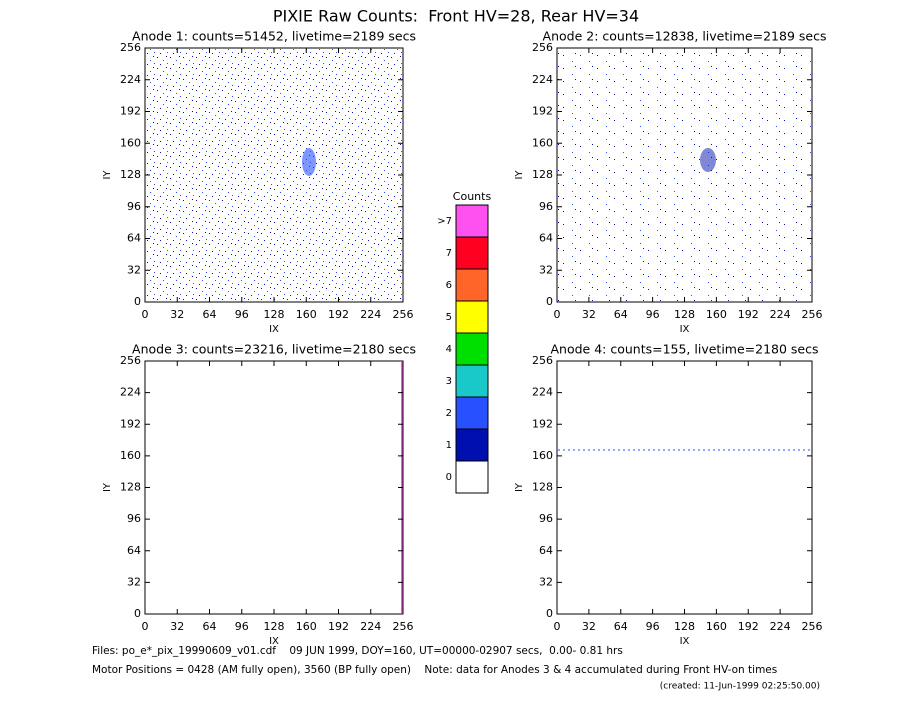 This screenshot has height=705, width=913. Describe the element at coordinates (449, 253) in the screenshot. I see `colorbar-label: 7` at that location.